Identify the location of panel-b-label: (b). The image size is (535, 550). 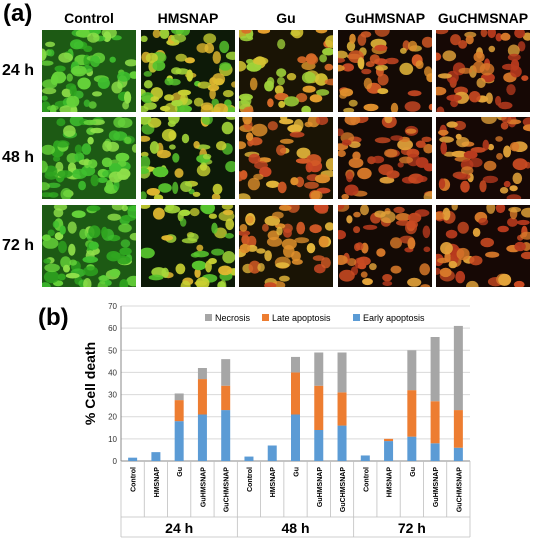
(53, 317).